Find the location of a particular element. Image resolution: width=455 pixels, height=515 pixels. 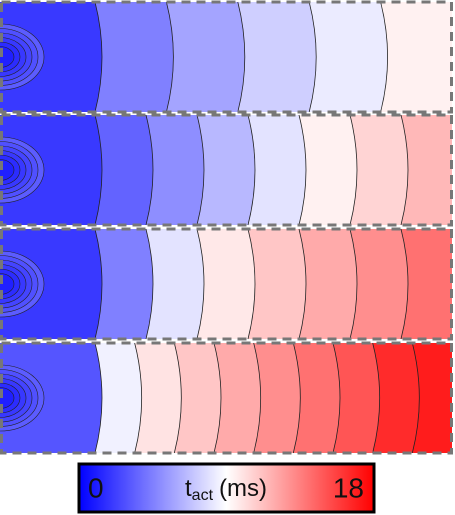

colorbar-label: tact (ms) is located at coordinates (226, 489).